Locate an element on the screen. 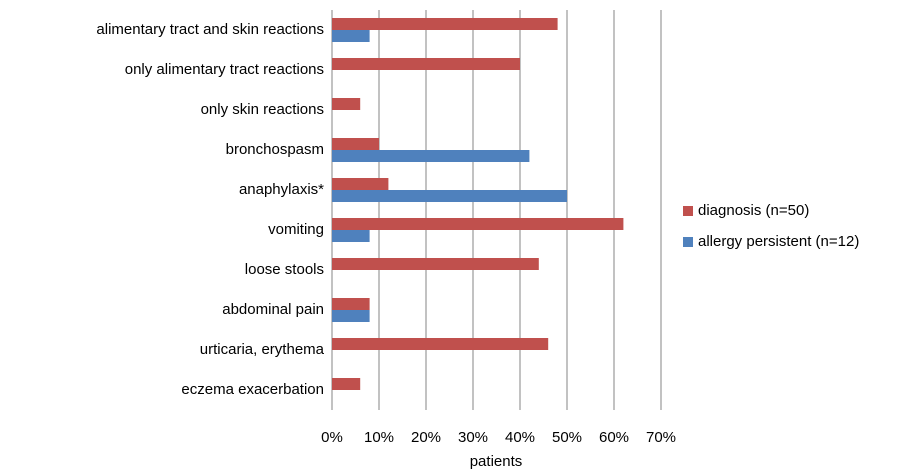 The image size is (919, 472). x-tick-label: 20% is located at coordinates (426, 437).